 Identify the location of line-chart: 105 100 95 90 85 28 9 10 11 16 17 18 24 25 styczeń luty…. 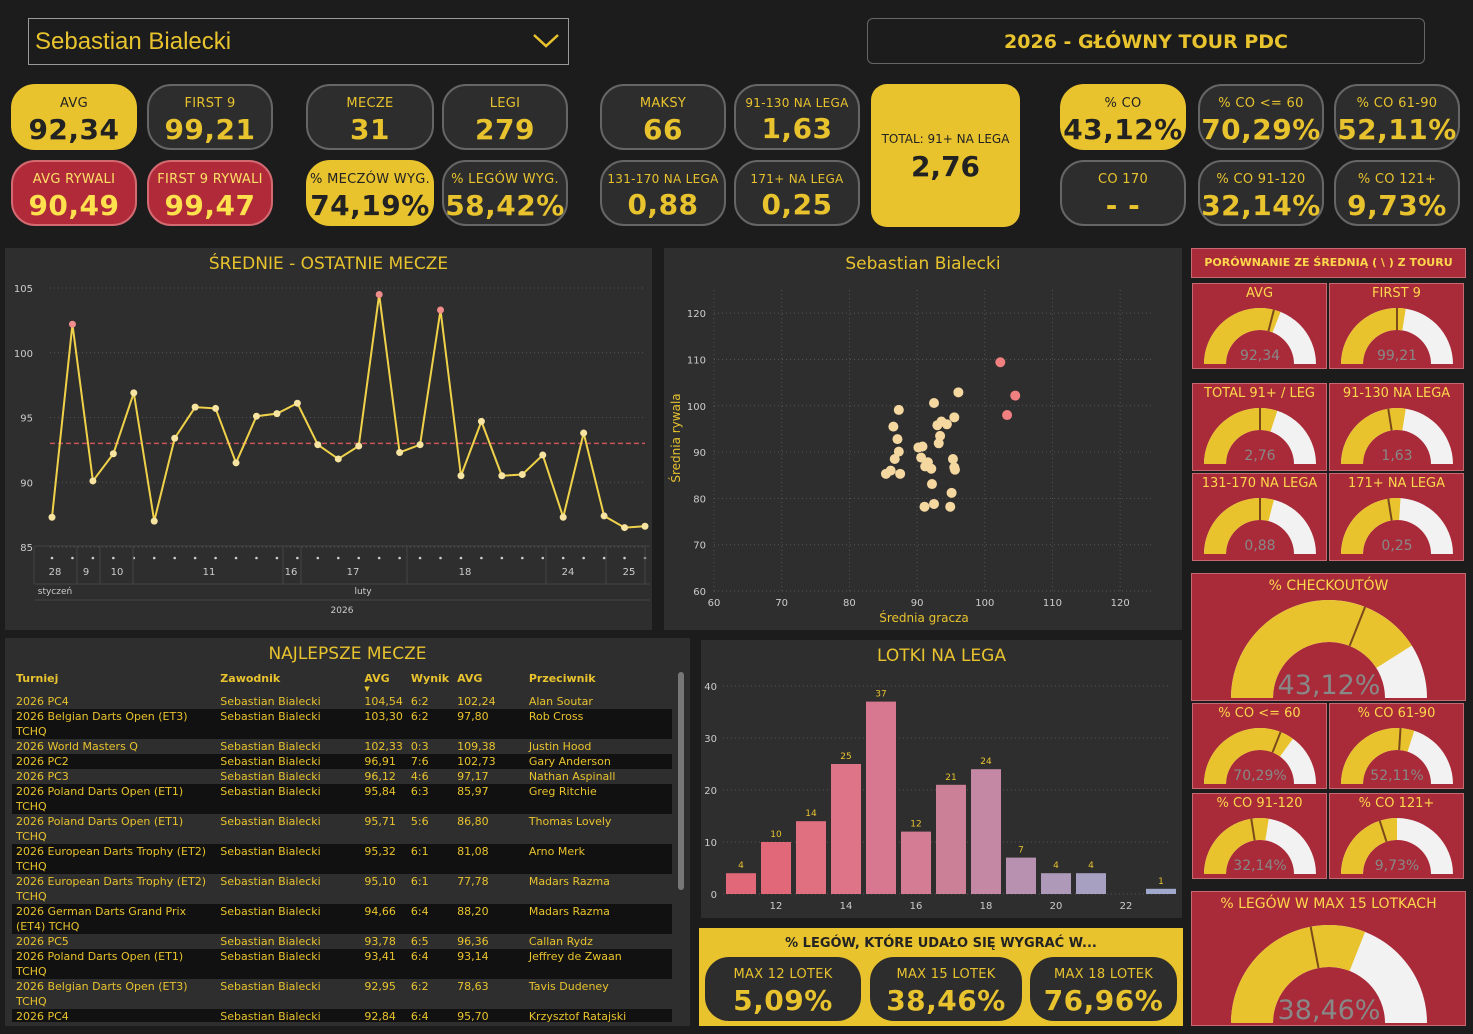
(332, 450).